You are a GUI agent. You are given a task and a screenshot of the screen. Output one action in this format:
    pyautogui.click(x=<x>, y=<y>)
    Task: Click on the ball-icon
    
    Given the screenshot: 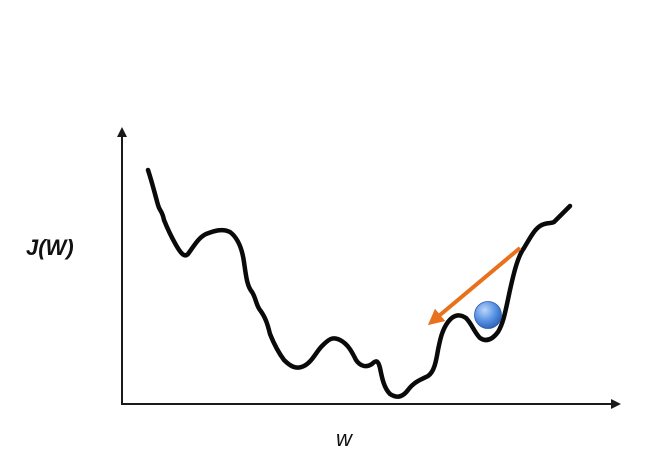 What is the action you would take?
    pyautogui.click(x=488, y=315)
    